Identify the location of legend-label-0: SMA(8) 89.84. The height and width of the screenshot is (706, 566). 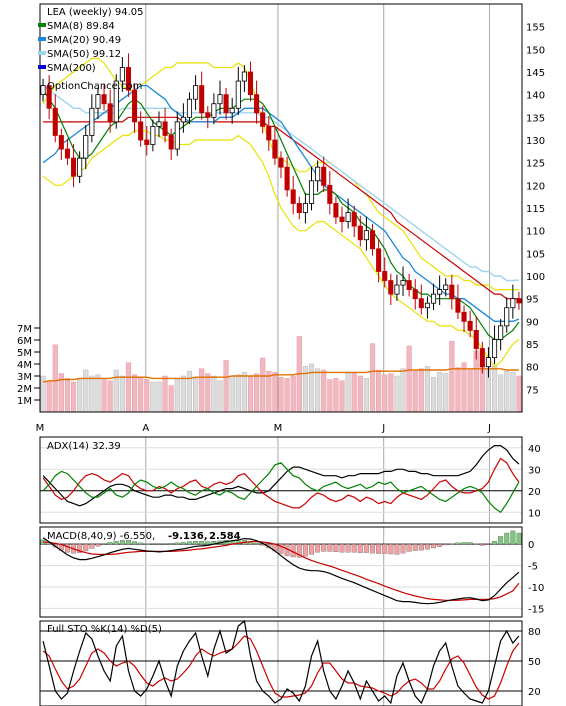
(81, 26).